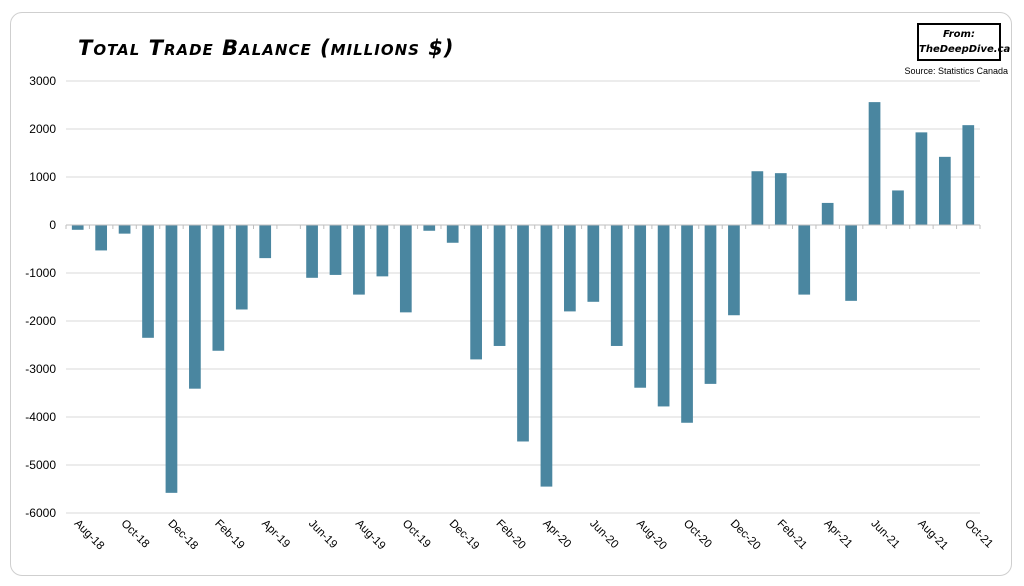 Image resolution: width=1024 pixels, height=586 pixels. What do you see at coordinates (838, 534) in the screenshot?
I see `x-tick-label: Apr-21` at bounding box center [838, 534].